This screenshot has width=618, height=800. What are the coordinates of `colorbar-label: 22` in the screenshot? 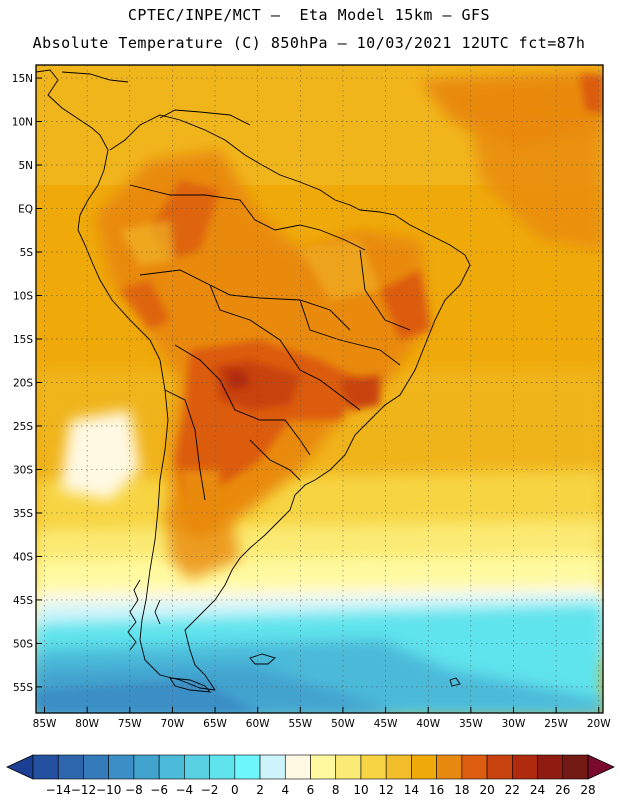 It's located at (512, 790).